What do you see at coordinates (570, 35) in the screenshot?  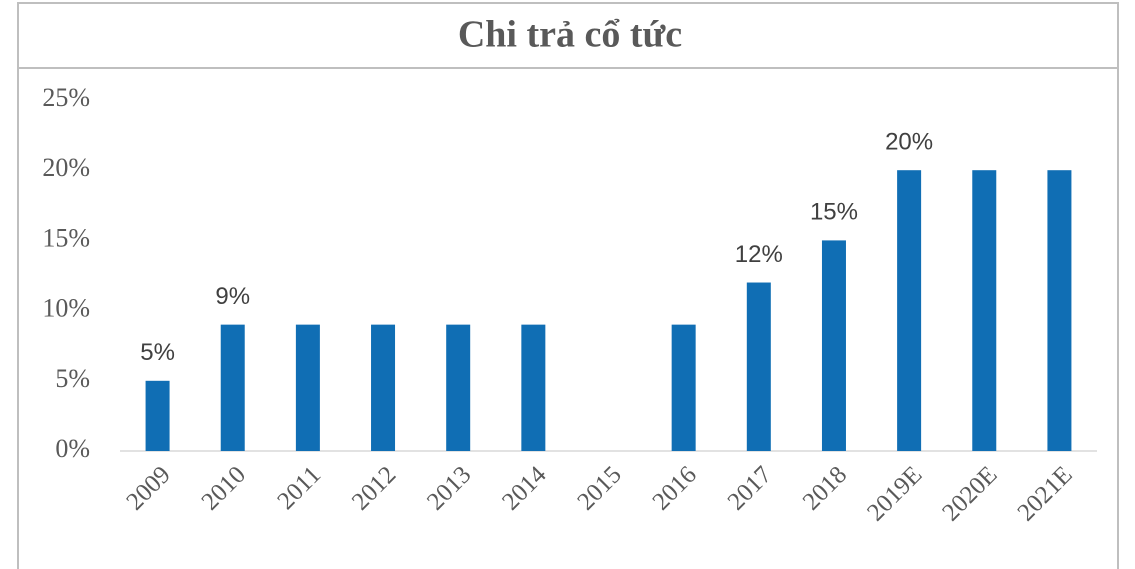 I see `chart-title: Chi trả cổ tức` at bounding box center [570, 35].